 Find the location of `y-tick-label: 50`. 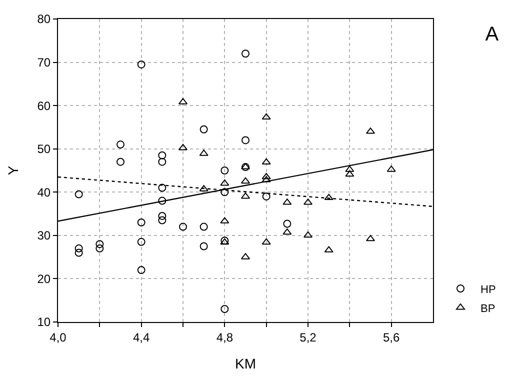

y-tick-label: 50 is located at coordinates (44, 149).